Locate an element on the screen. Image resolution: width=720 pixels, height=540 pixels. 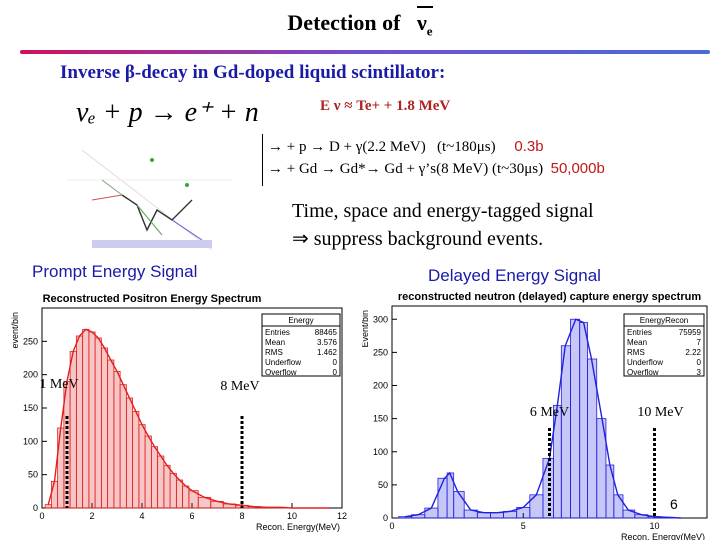
stats-value: 2.22 is located at coordinates (693, 352).